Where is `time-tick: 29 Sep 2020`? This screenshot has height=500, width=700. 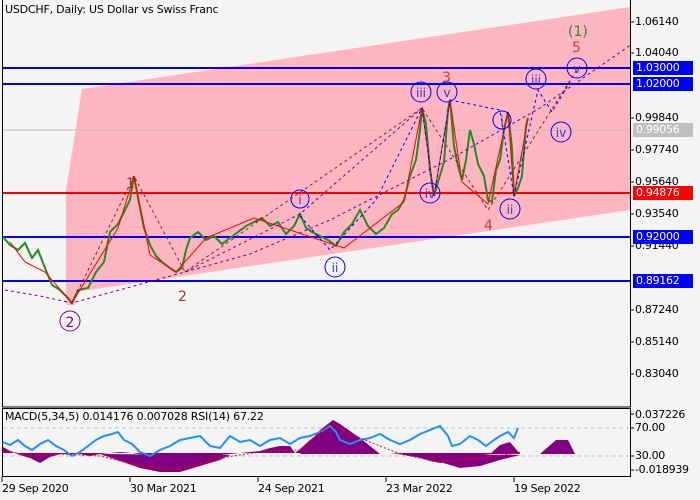
time-tick: 29 Sep 2020 is located at coordinates (35, 488).